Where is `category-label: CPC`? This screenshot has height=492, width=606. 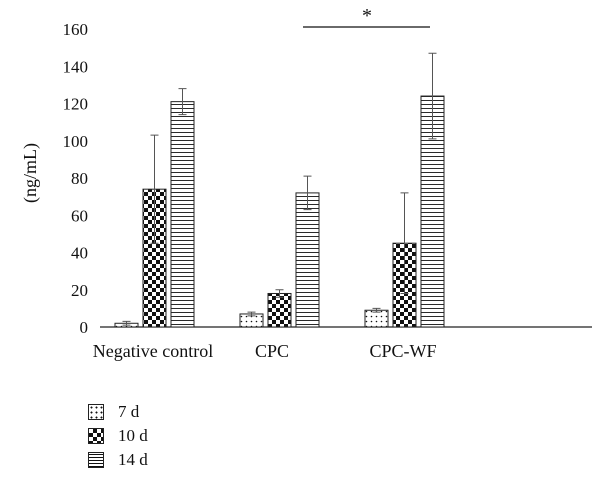
category-label: CPC is located at coordinates (272, 351).